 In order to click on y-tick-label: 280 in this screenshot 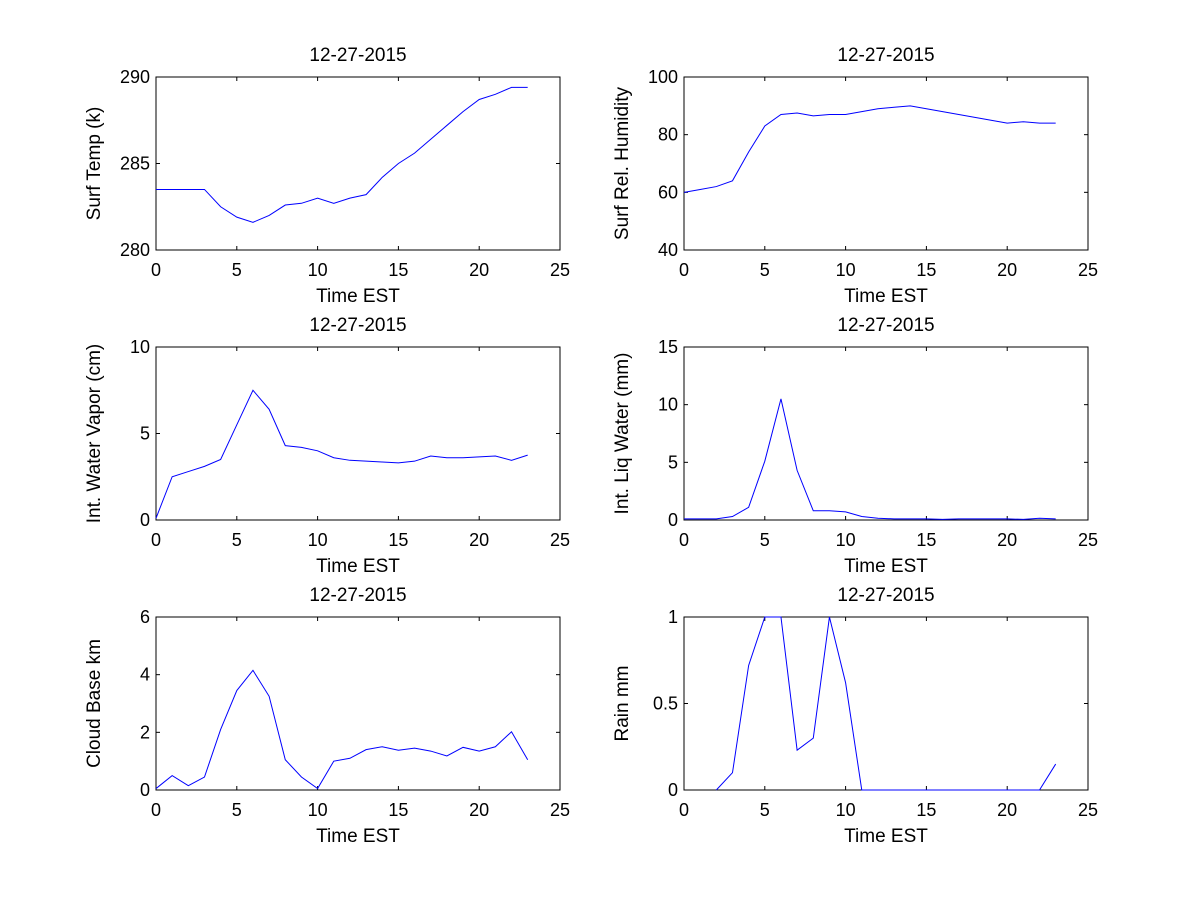, I will do `click(135, 250)`.